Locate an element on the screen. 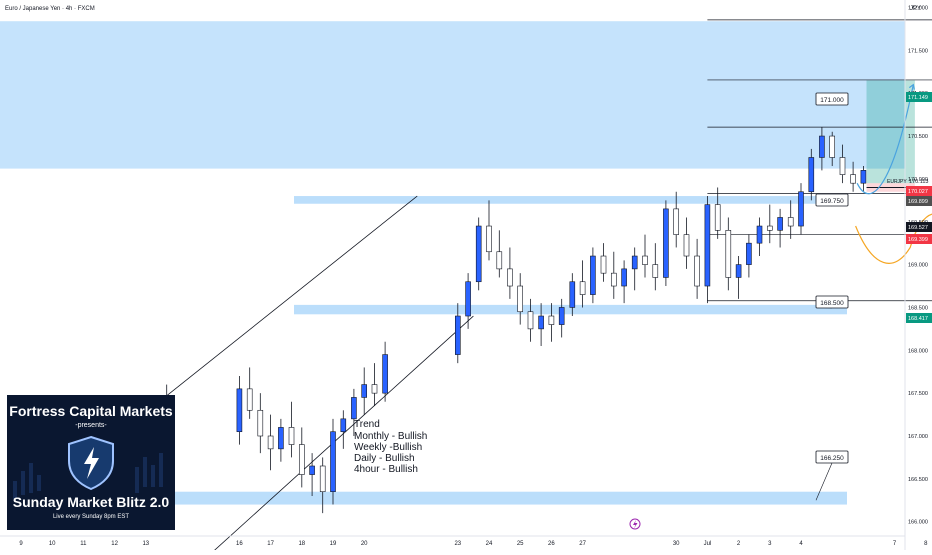 The image size is (932, 555). time-tick-label: 10 is located at coordinates (52, 544).